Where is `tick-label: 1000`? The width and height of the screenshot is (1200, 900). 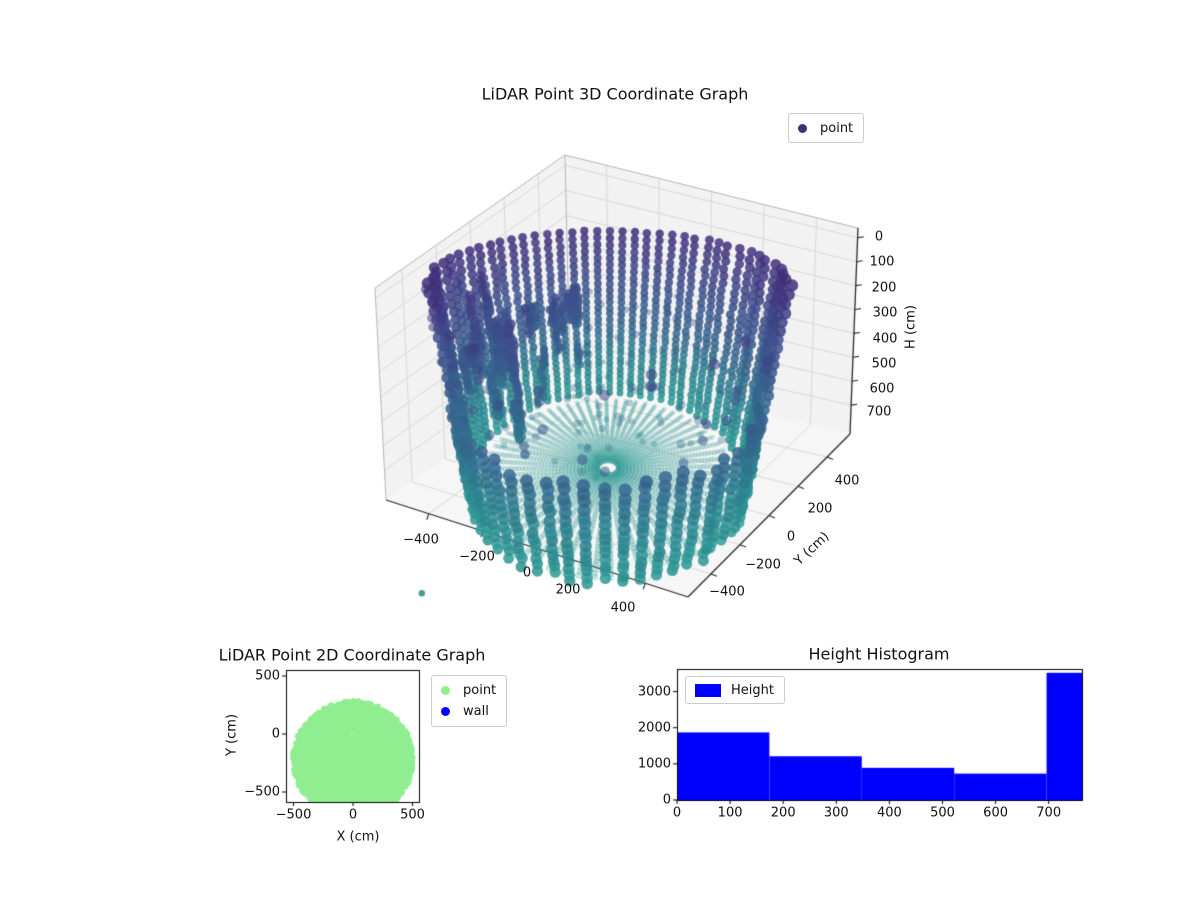
tick-label: 1000 is located at coordinates (654, 764).